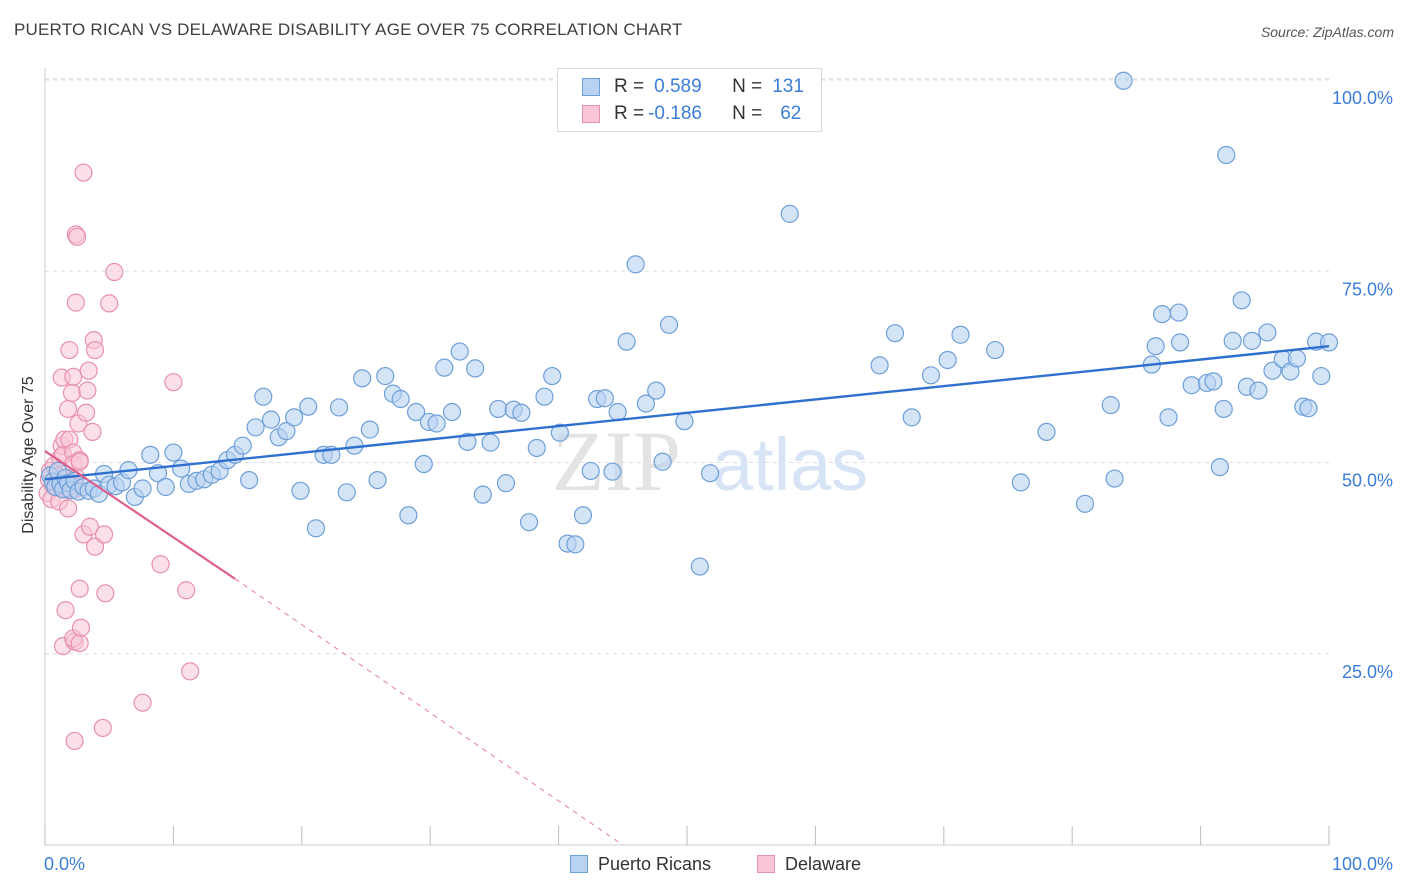 The height and width of the screenshot is (892, 1406). I want to click on legend-swatch-pink, so click(766, 864).